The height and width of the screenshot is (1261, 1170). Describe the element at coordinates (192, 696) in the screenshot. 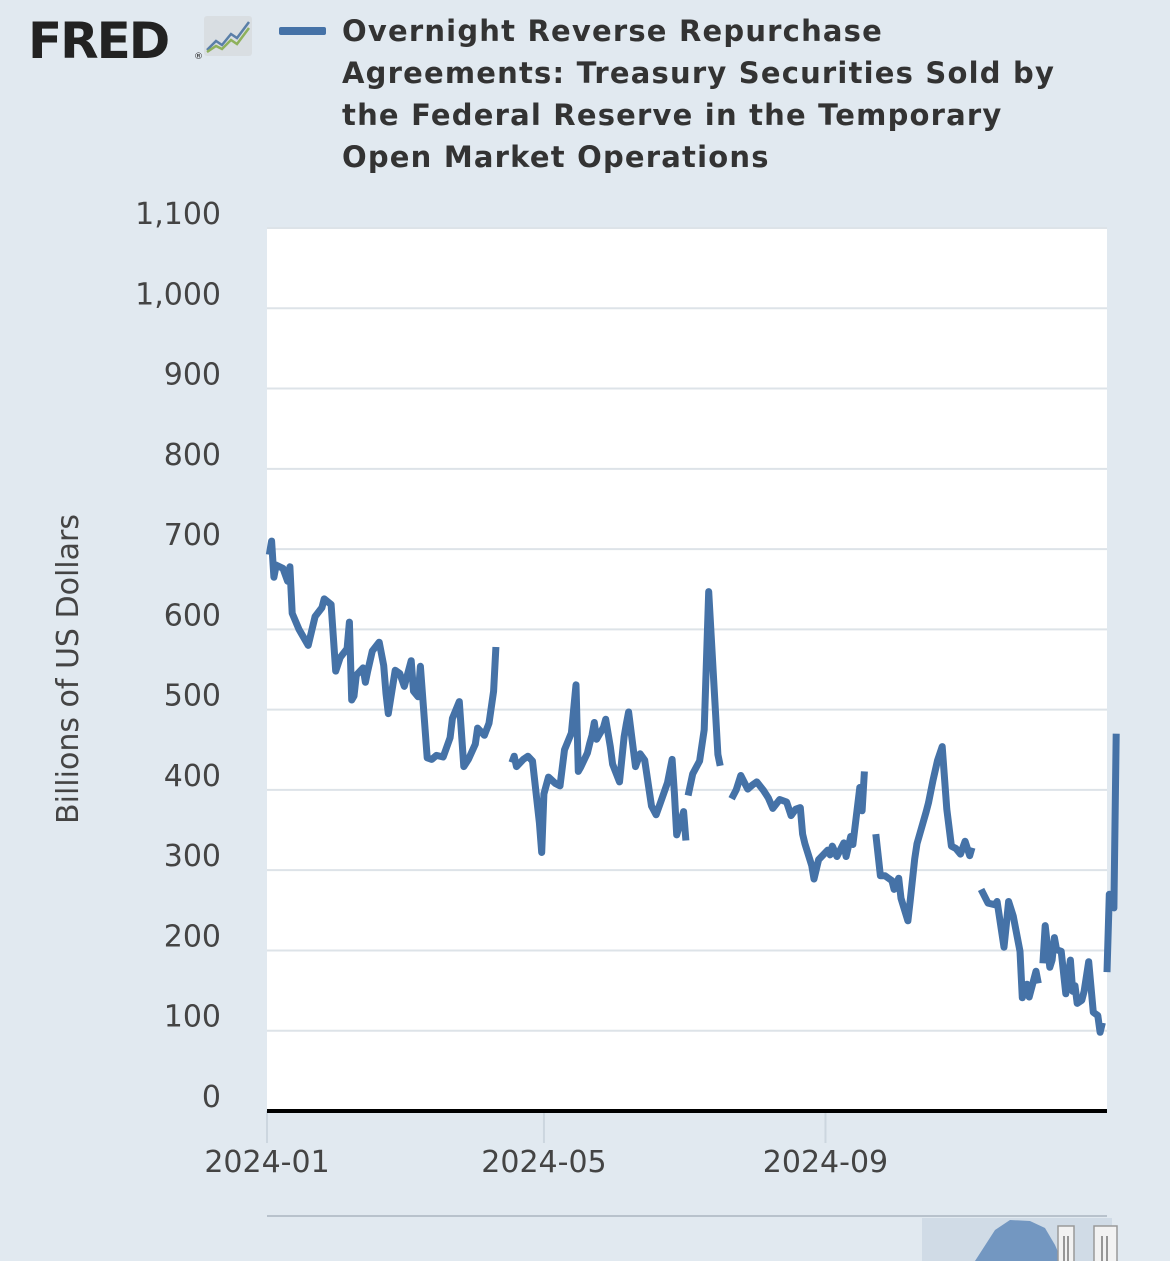

I see `y-tick-label: 500` at that location.